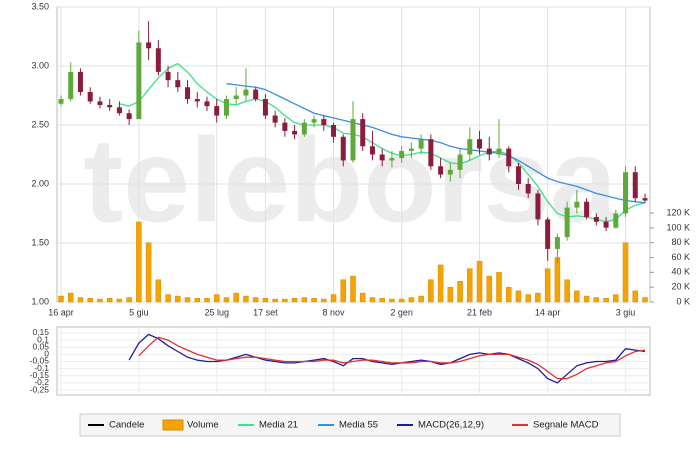 The width and height of the screenshot is (700, 451). What do you see at coordinates (334, 312) in the screenshot?
I see `x-tick-label: 8 nov` at bounding box center [334, 312].